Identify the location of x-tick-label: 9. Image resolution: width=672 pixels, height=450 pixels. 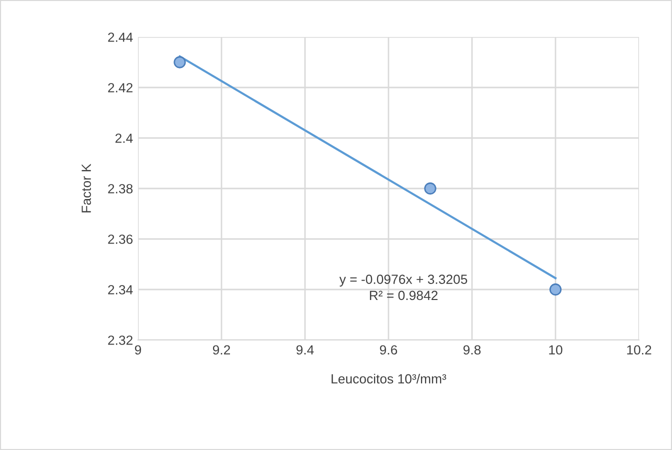
(138, 350).